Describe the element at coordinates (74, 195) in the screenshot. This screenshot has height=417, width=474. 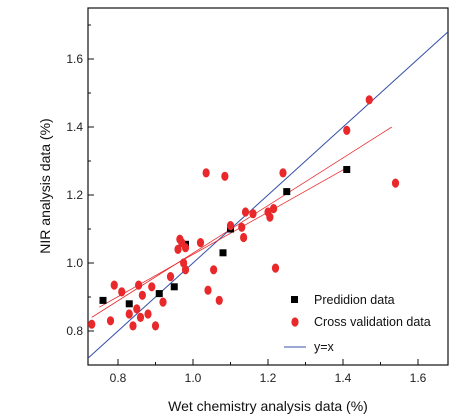
I see `y-tick-label: 1.2` at that location.